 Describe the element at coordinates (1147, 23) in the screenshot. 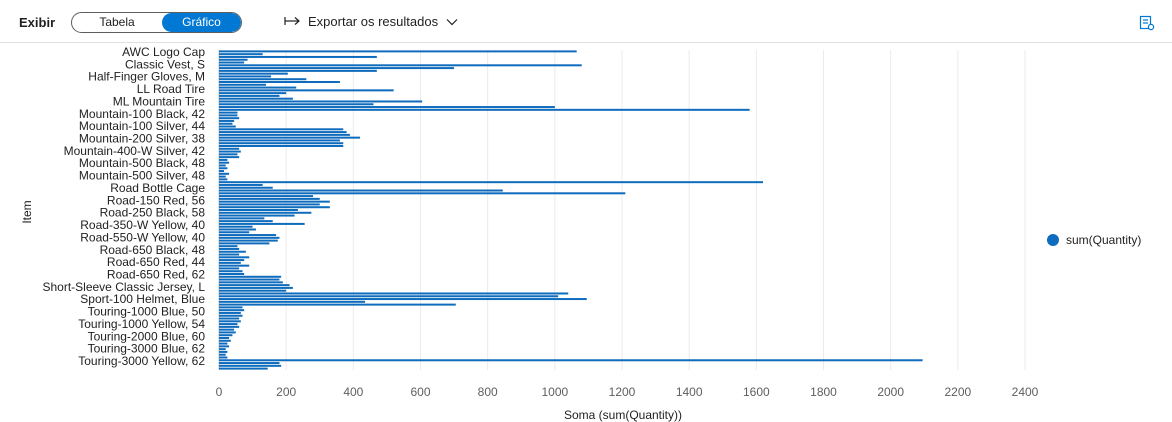

I see `chart-settings-icon` at that location.